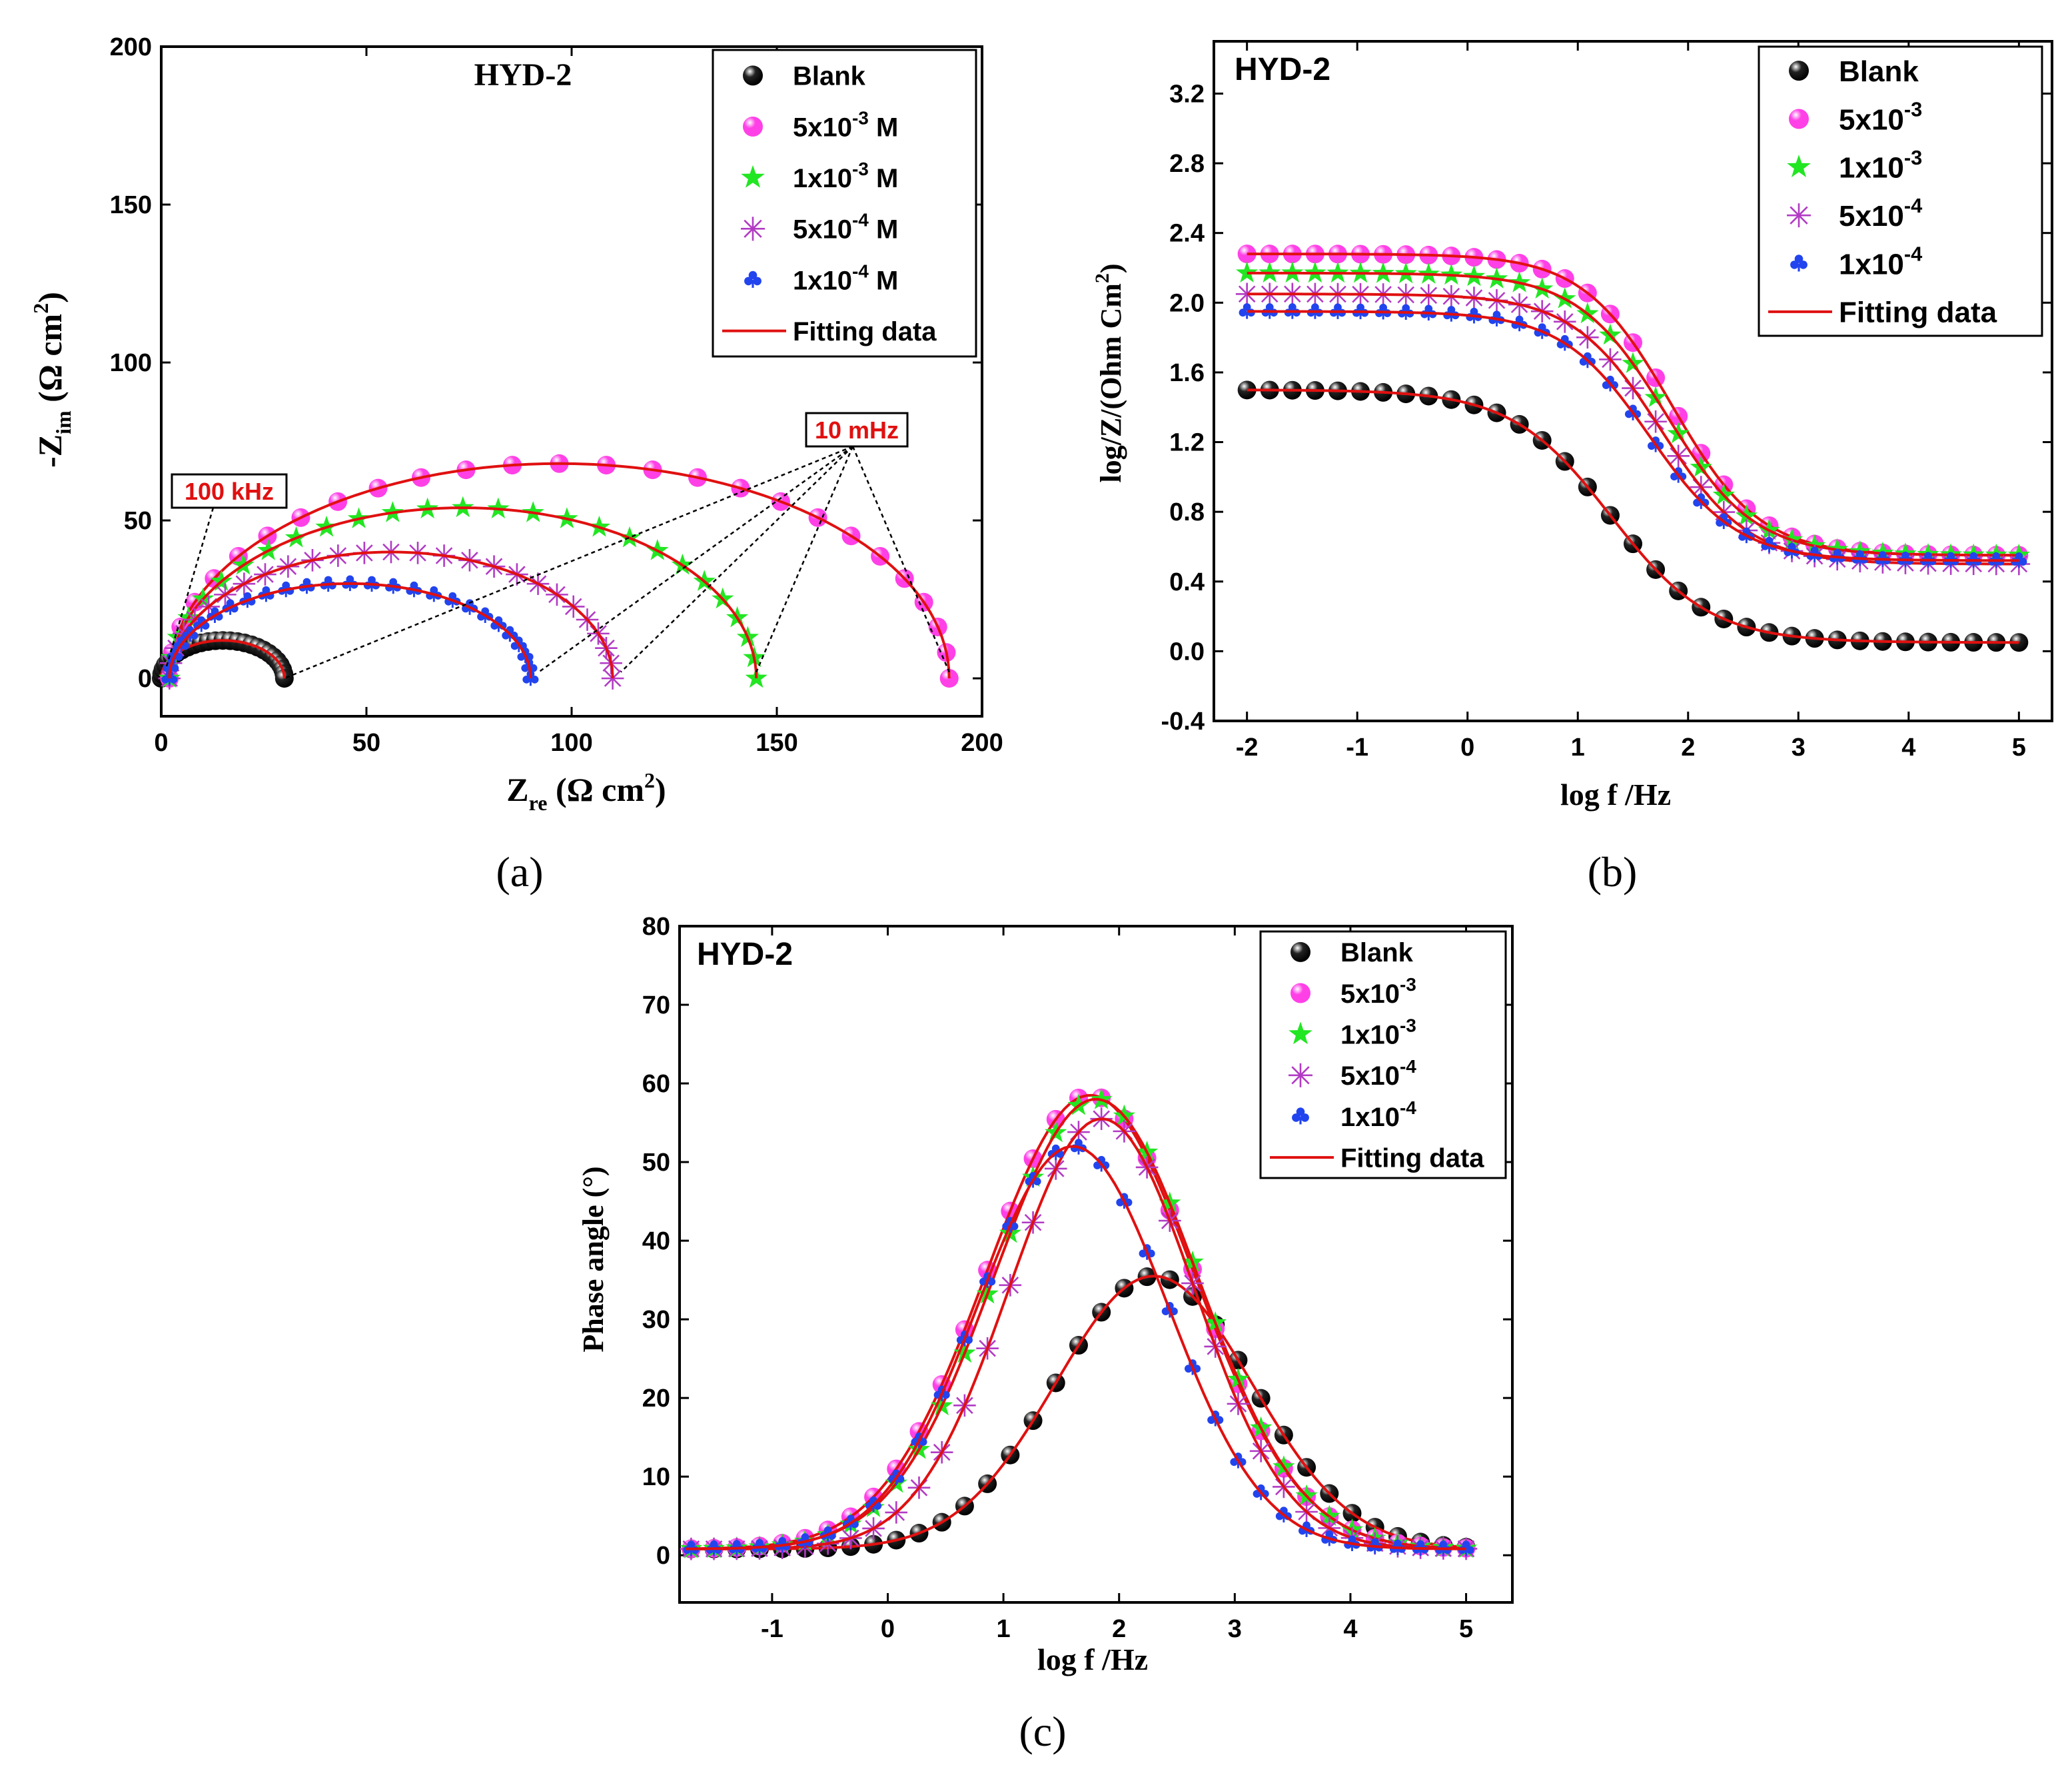  What do you see at coordinates (131, 205) in the screenshot?
I see `y-tick-label: 150` at bounding box center [131, 205].